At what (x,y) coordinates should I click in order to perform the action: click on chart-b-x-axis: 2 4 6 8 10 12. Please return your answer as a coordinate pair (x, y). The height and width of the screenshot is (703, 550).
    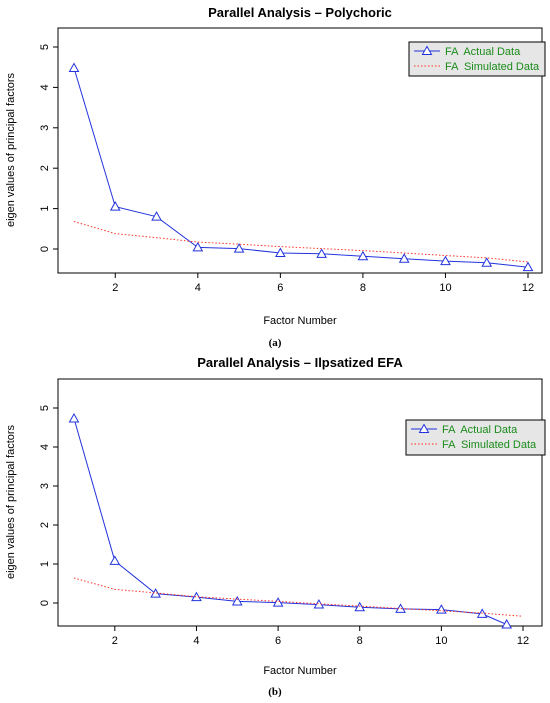
    Looking at the image, I should click on (320, 636).